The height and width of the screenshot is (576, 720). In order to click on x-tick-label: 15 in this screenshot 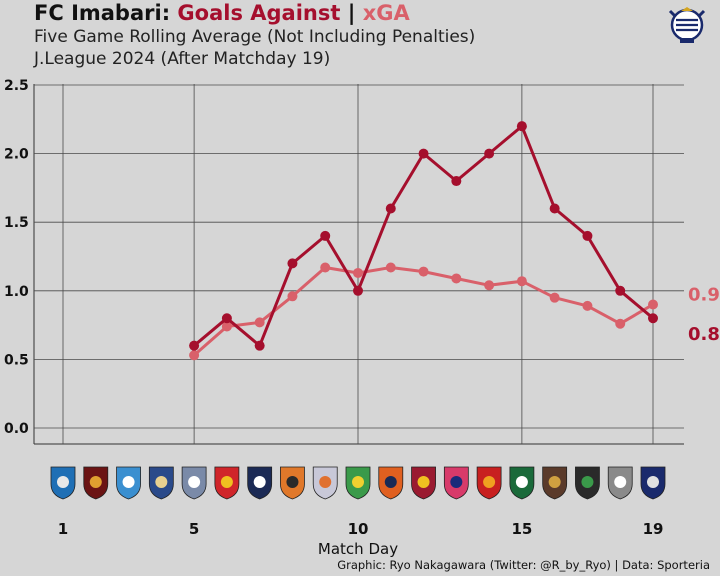, I will do `click(521, 529)`.